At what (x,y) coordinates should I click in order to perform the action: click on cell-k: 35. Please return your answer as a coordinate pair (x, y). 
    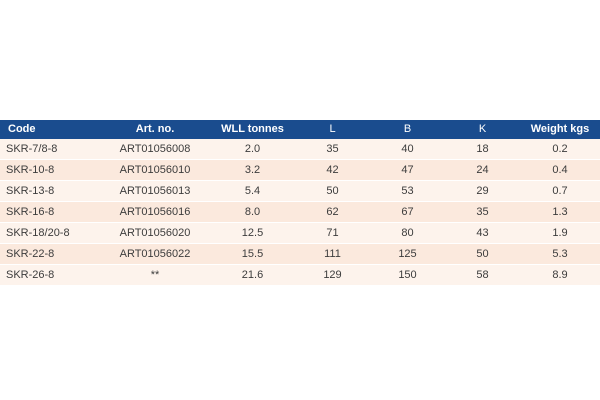
    Looking at the image, I should click on (482, 212).